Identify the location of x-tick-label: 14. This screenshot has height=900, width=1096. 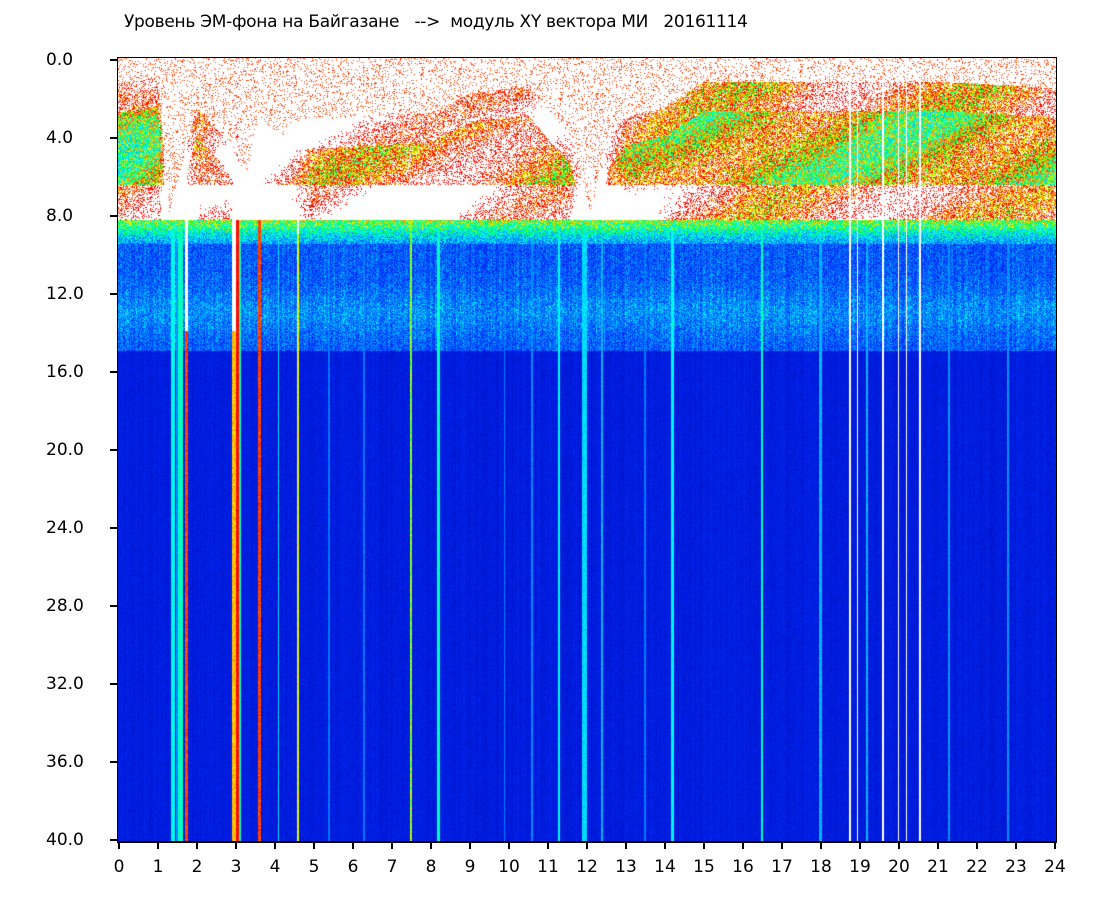
(665, 867).